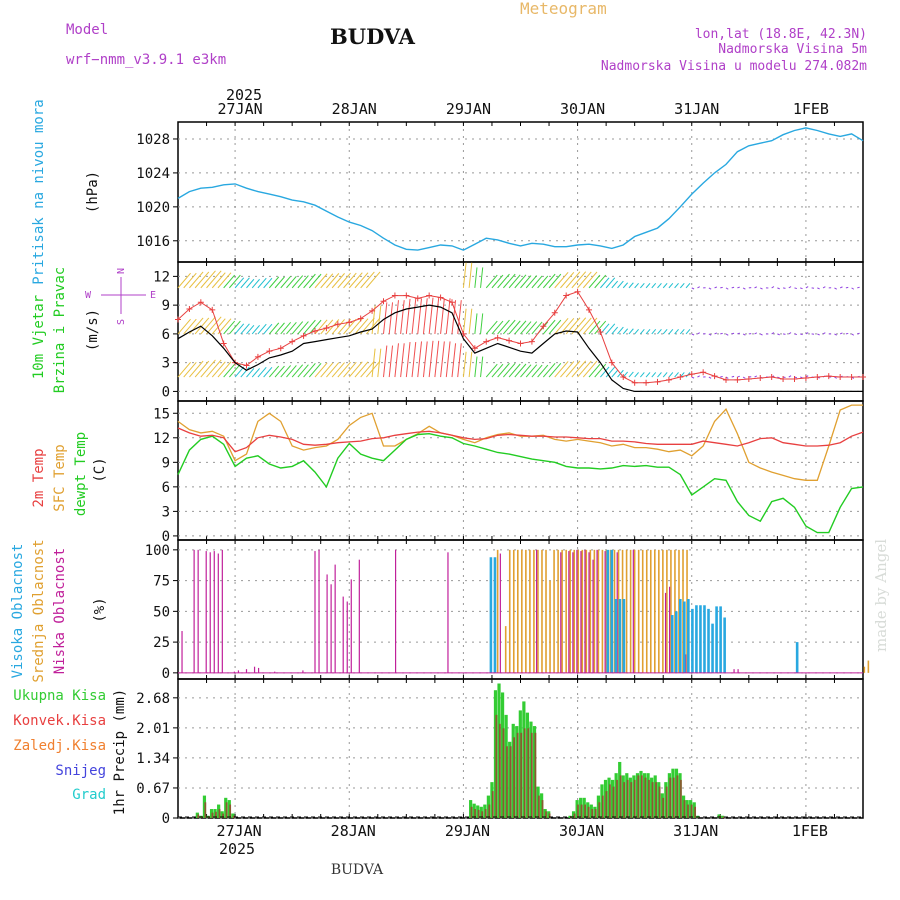 This screenshot has height=900, width=900. What do you see at coordinates (146, 60) in the screenshot?
I see `model-name: wrf−nmm_v3.9.1 e3km` at bounding box center [146, 60].